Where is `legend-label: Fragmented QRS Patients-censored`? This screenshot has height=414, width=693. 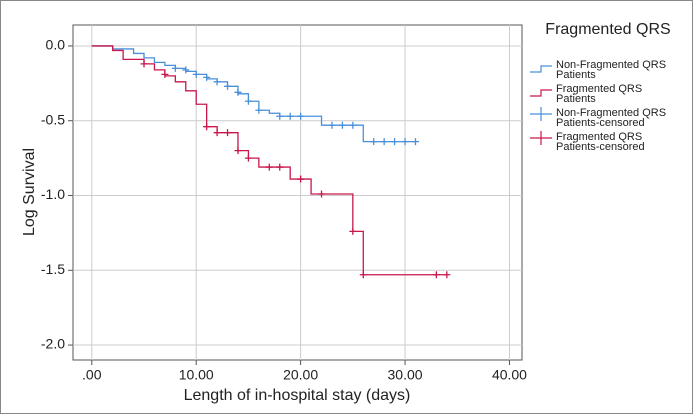 legend-label: Fragmented QRS Patients-censored is located at coordinates (600, 142).